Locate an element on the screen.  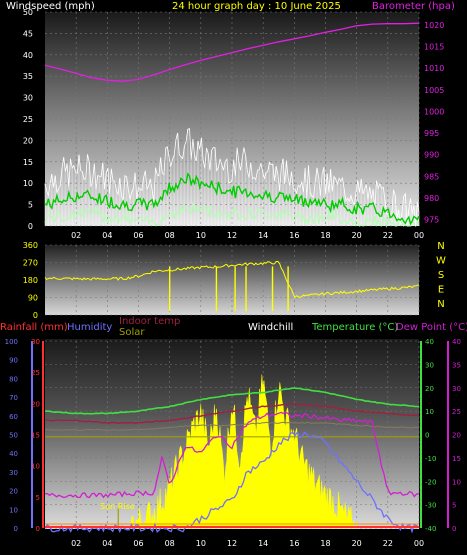
legend-indoor: Indoor temp is located at coordinates (149, 321).